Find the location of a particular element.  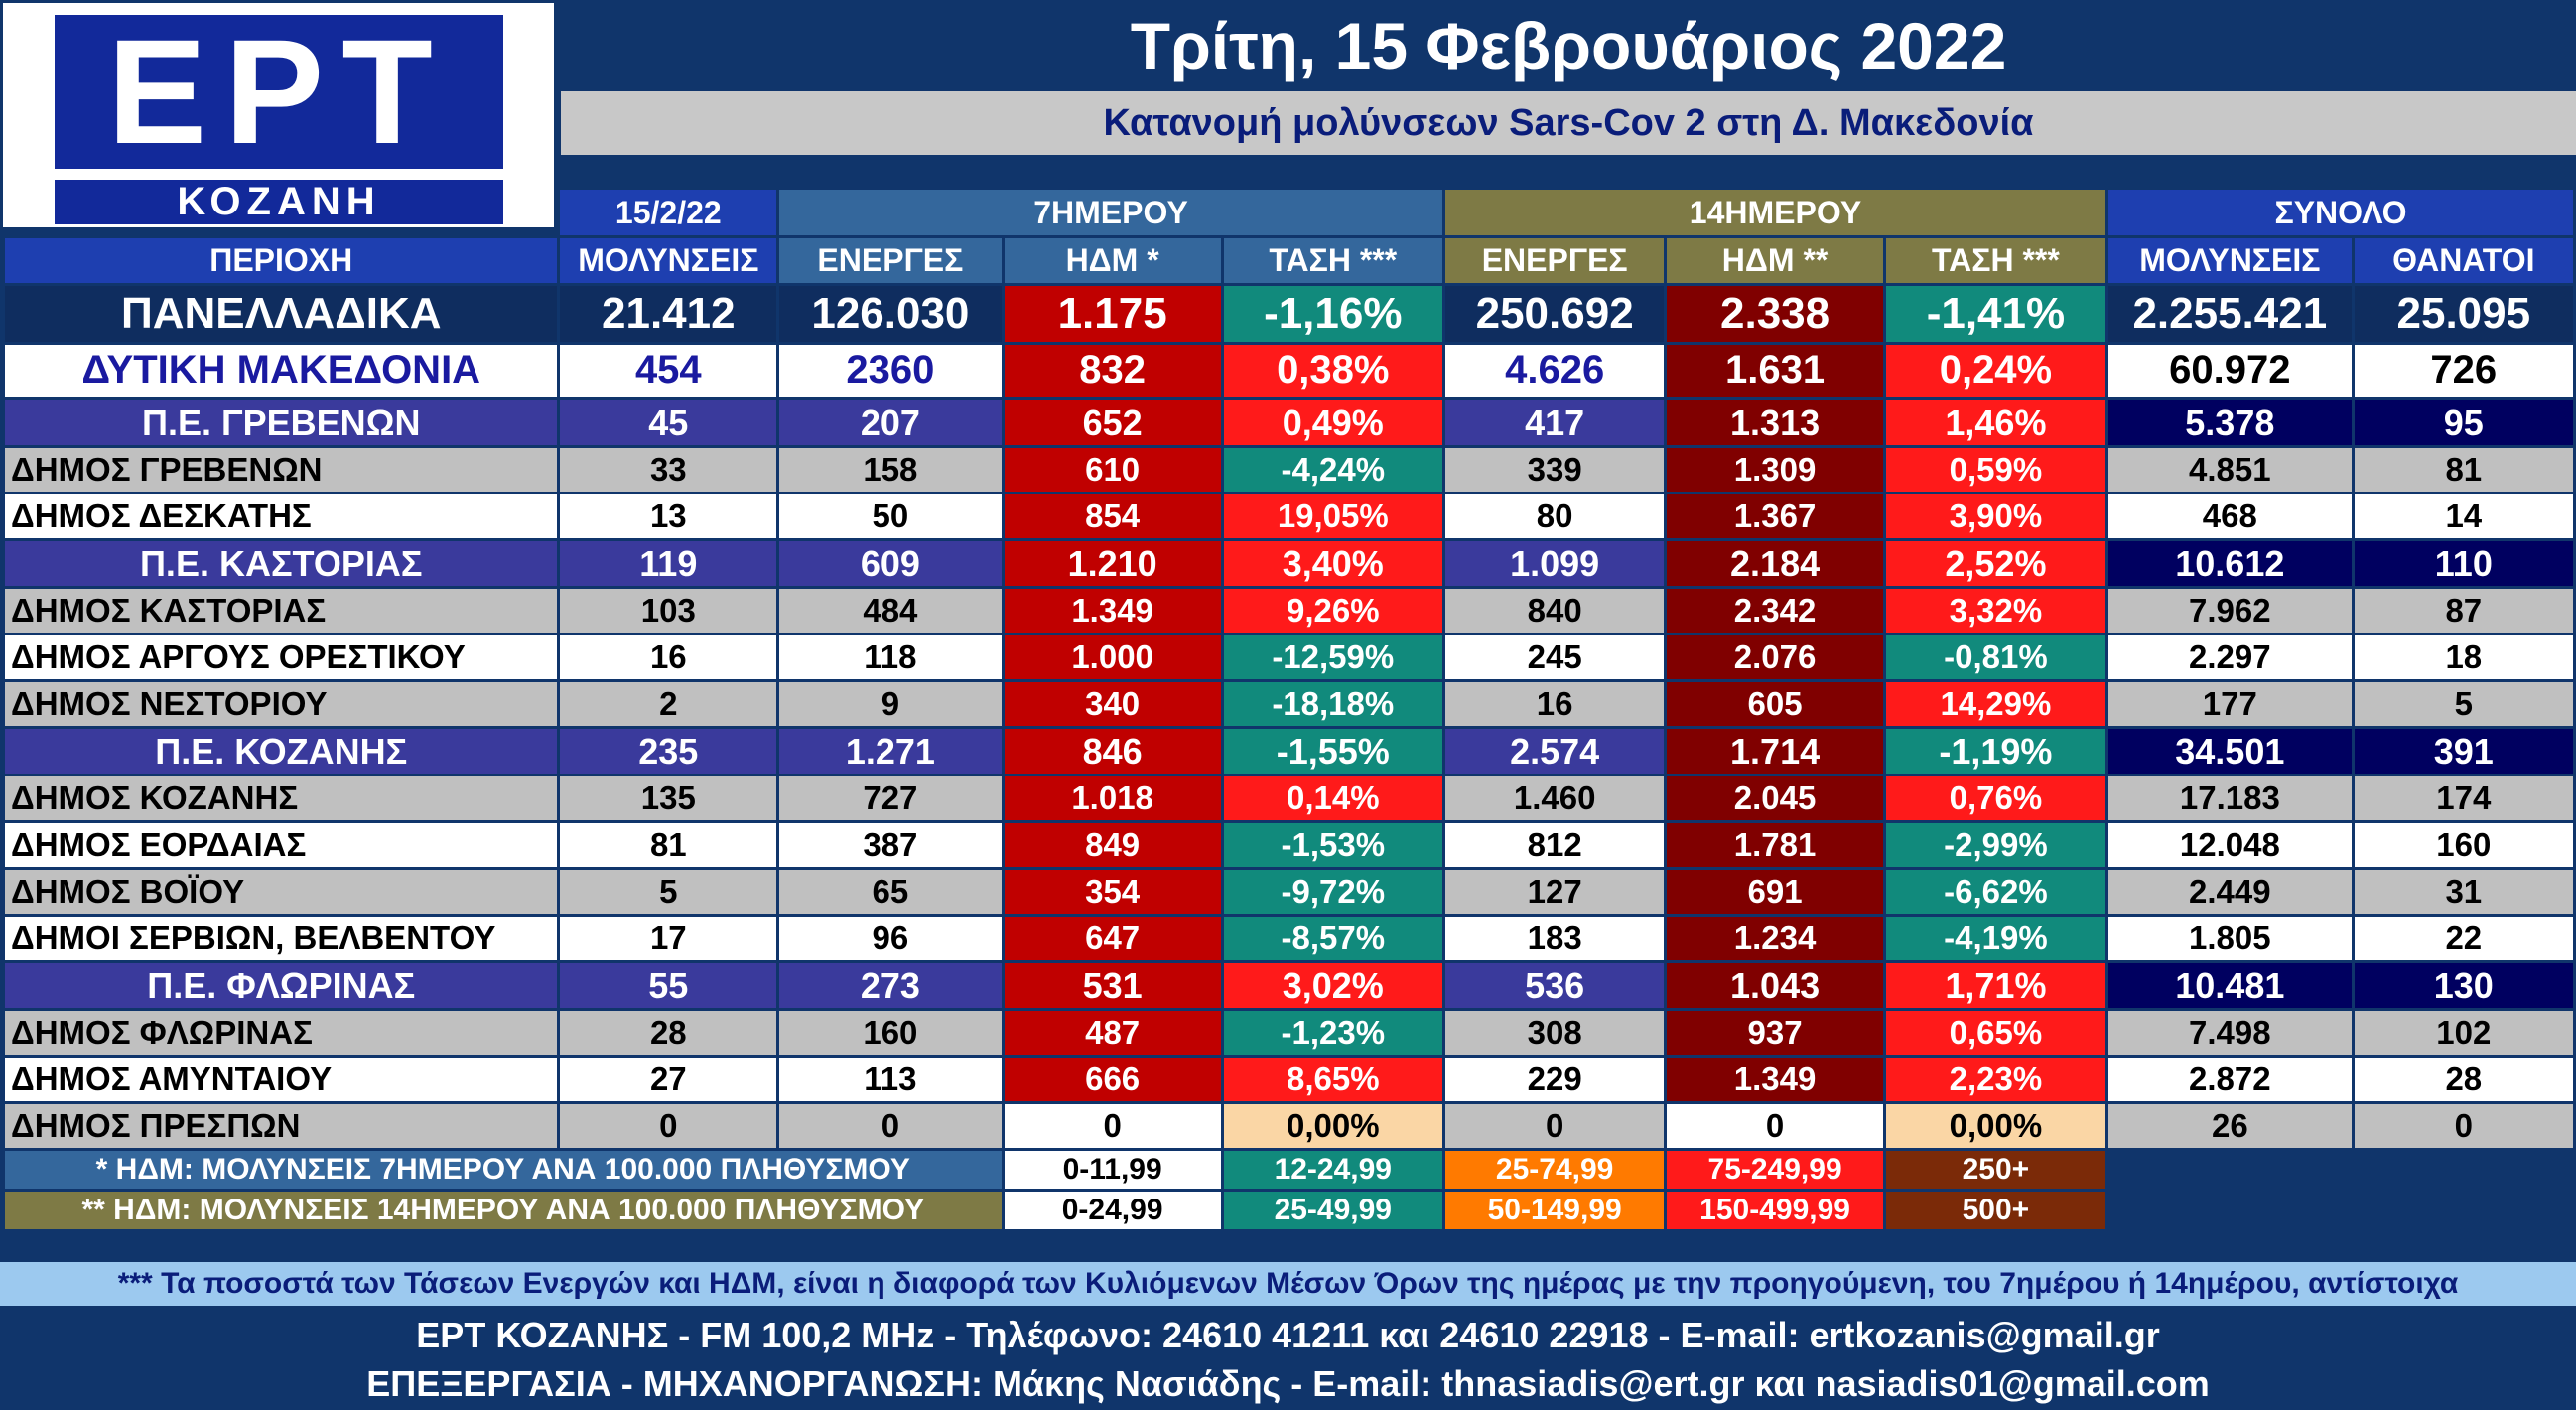

active14-cell: 183 is located at coordinates (1554, 938).